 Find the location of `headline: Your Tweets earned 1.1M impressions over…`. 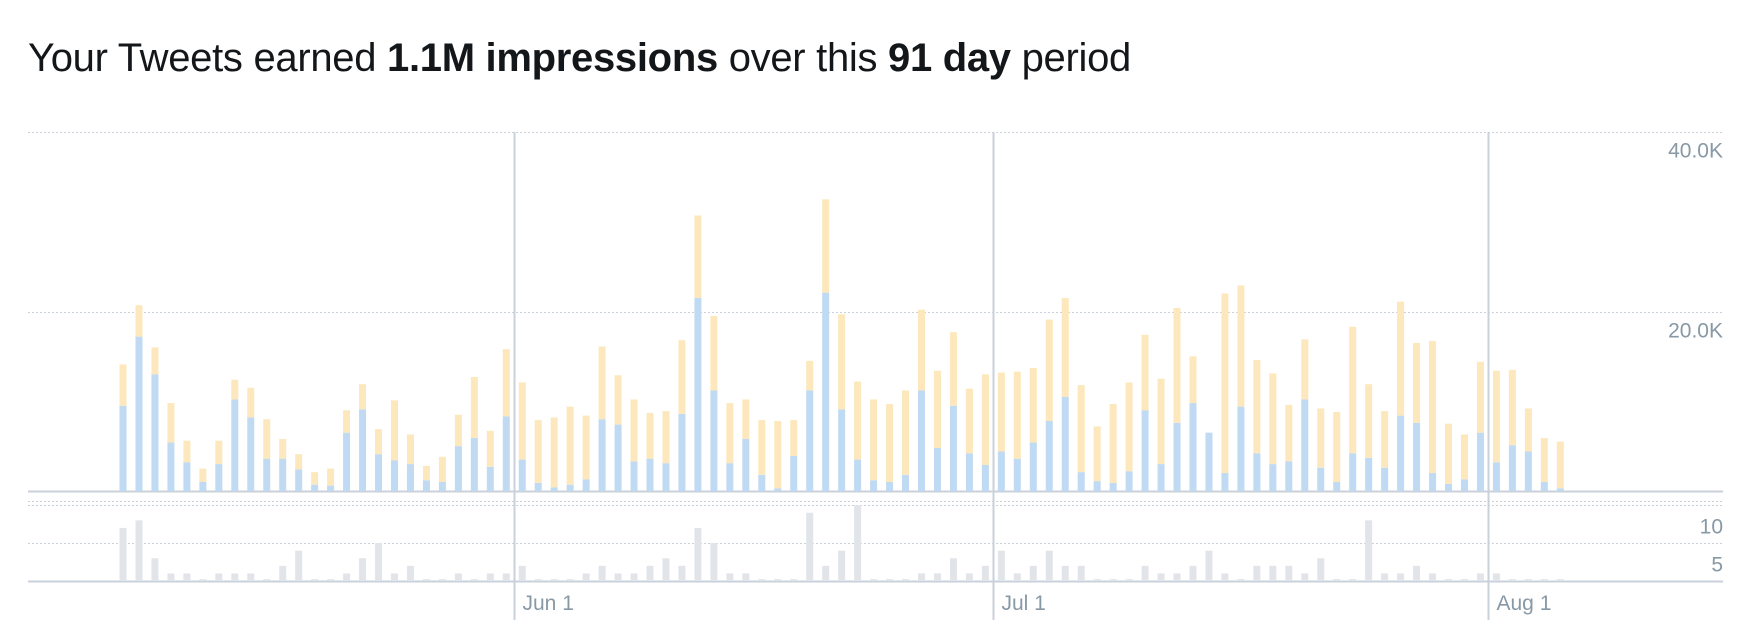

headline: Your Tweets earned 1.1M impressions over… is located at coordinates (579, 58).